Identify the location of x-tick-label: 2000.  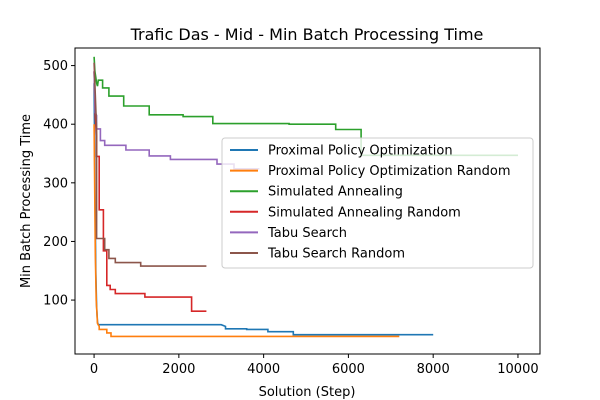
(178, 369).